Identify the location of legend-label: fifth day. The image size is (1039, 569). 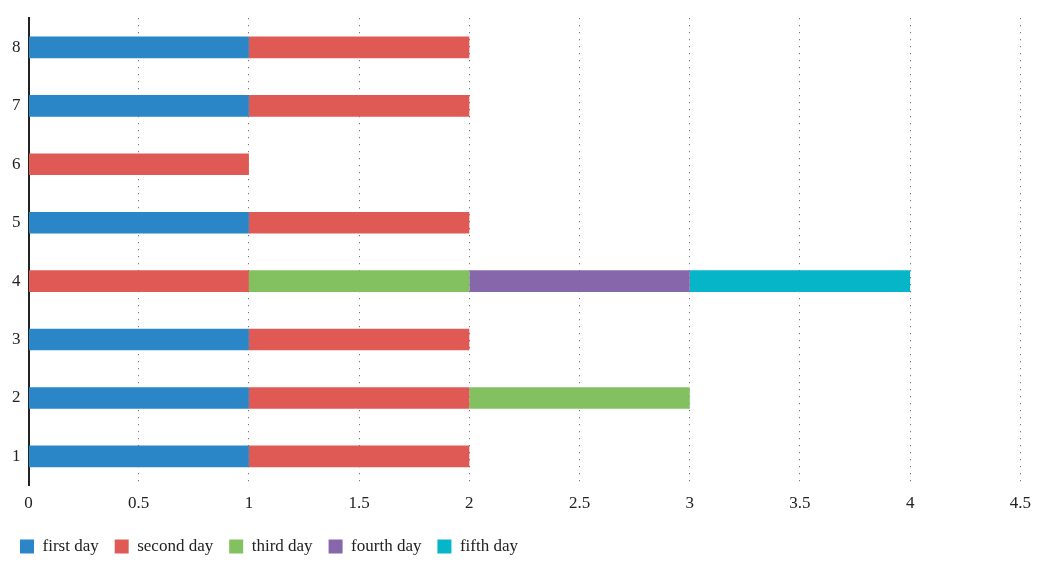
(489, 545).